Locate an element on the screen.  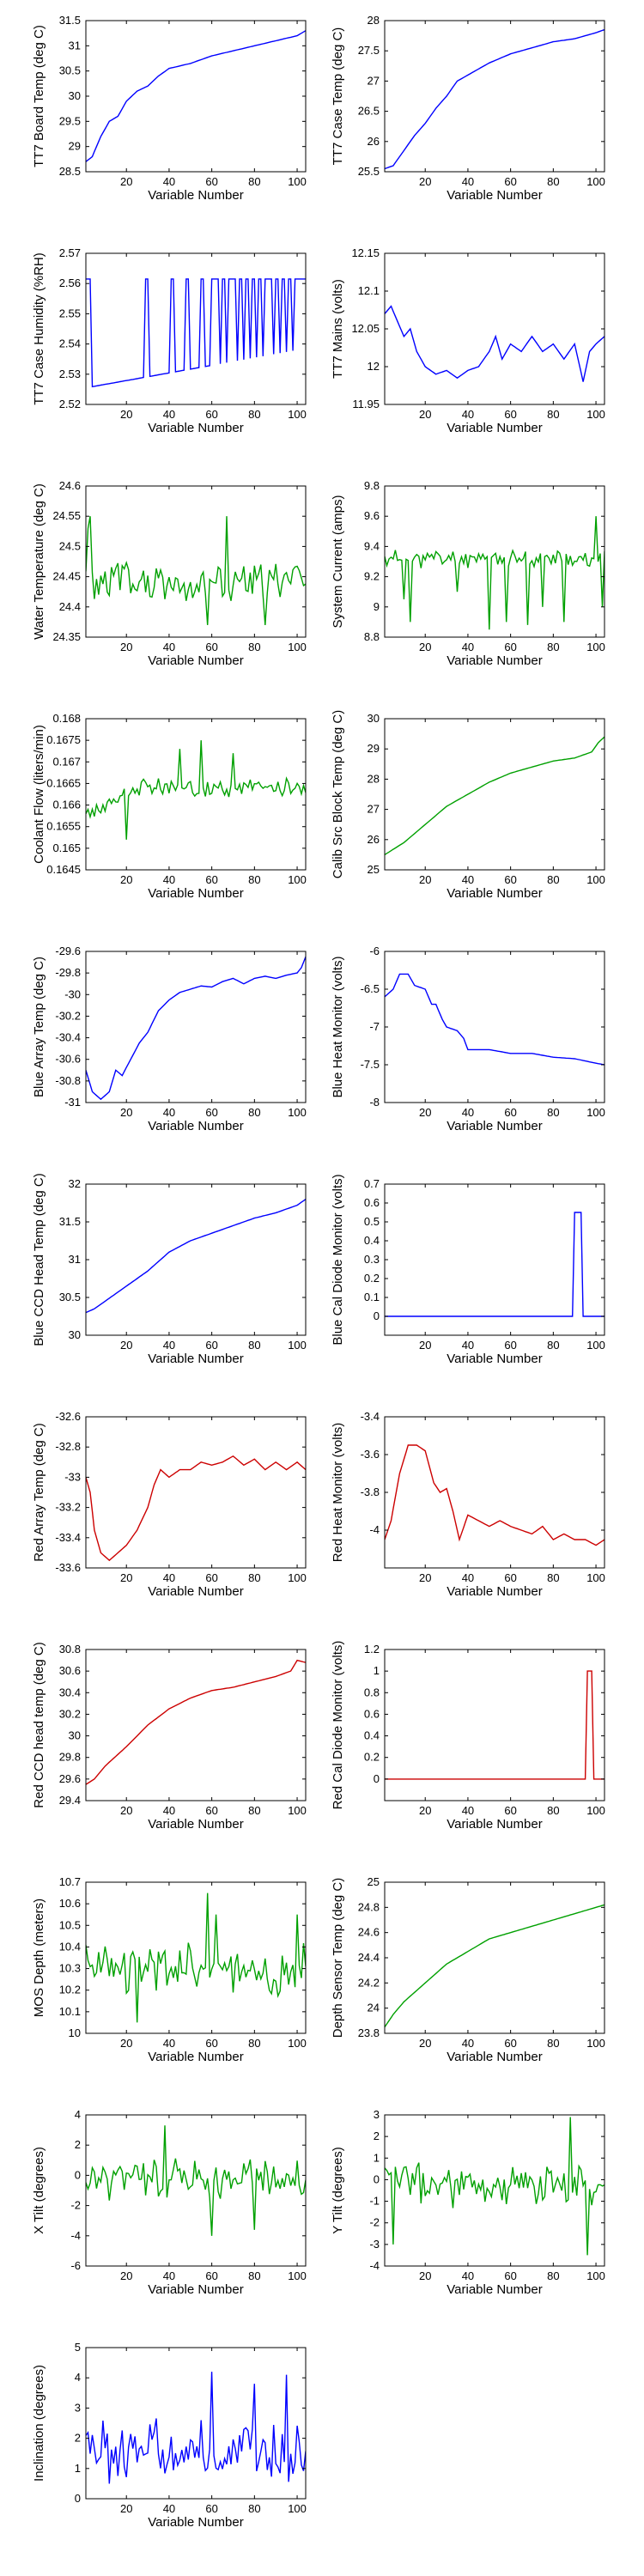
y-tick-label: 24.4 is located at coordinates (369, 1958).